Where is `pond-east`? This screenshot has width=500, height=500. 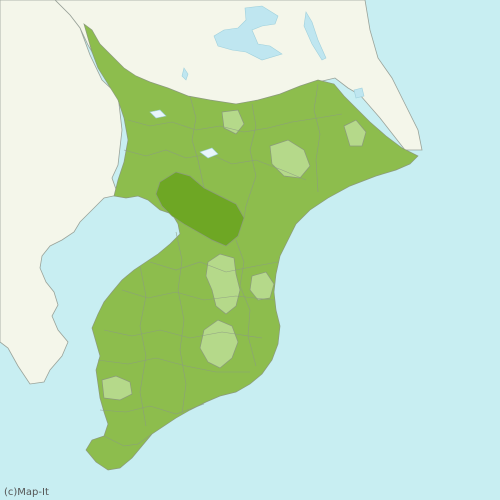 pond-east is located at coordinates (359, 93).